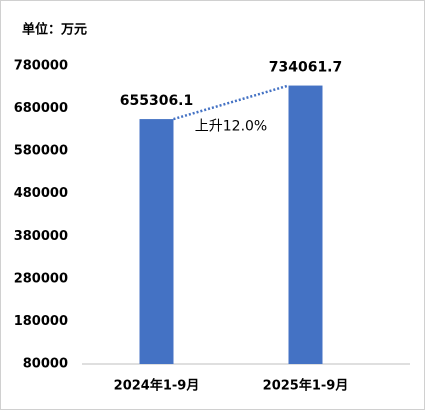 Image resolution: width=425 pixels, height=410 pixels. What do you see at coordinates (41, 193) in the screenshot?
I see `y-tick-label: 480000` at bounding box center [41, 193].